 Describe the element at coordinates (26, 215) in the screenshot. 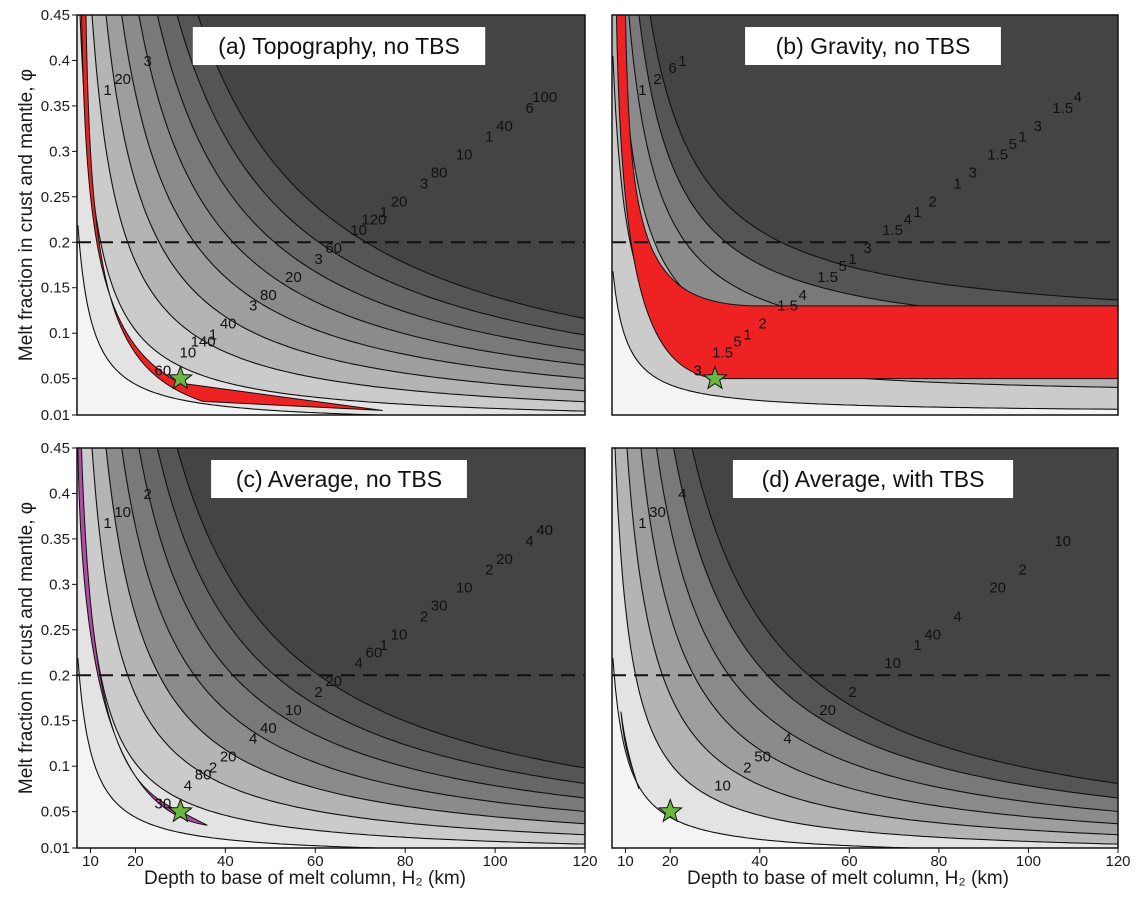

I see `y-axis-label-top: Melt fraction in crust and mantle, φ` at that location.